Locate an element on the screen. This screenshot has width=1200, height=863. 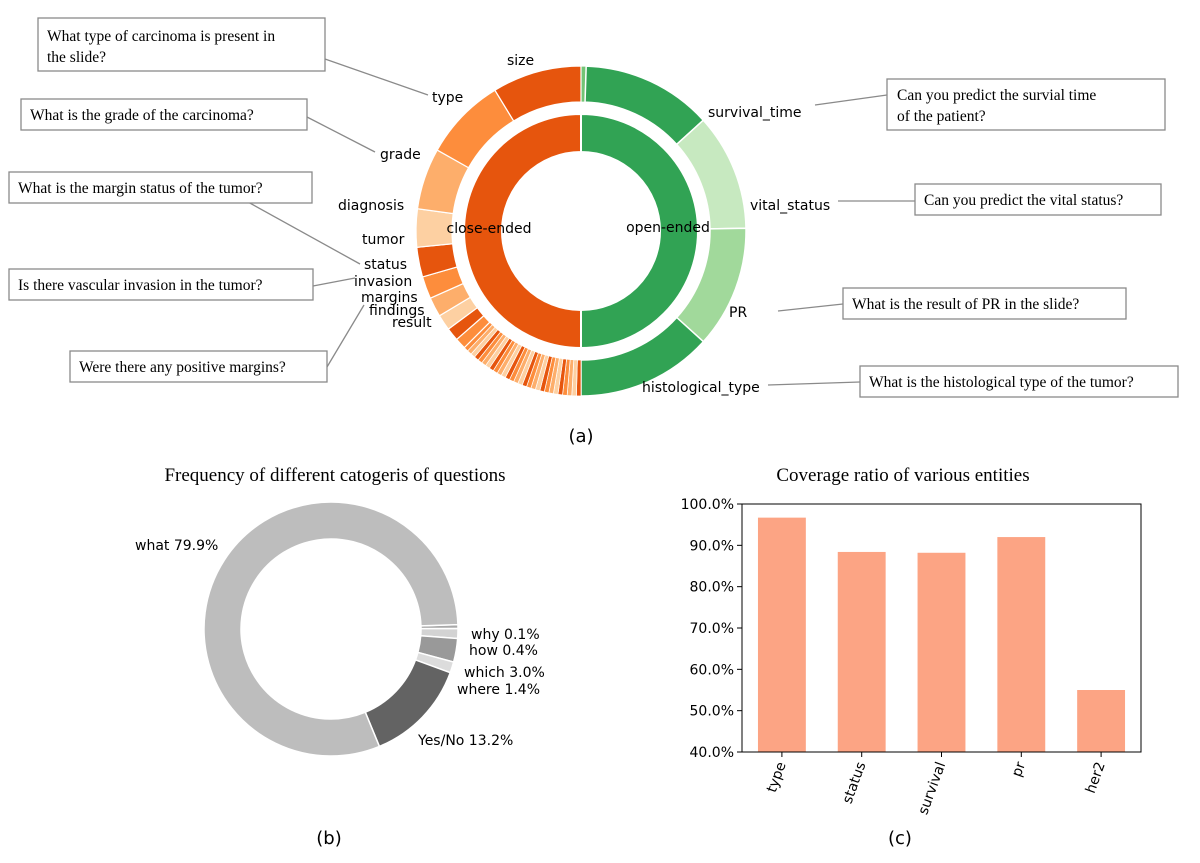
outer-slice-size is located at coordinates (538, 93).